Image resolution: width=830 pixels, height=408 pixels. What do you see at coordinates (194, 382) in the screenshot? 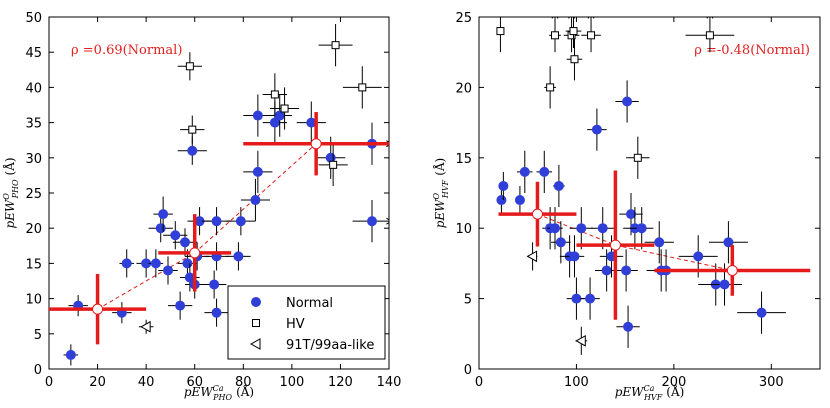
I see `x-tick-label: 60` at bounding box center [194, 382].